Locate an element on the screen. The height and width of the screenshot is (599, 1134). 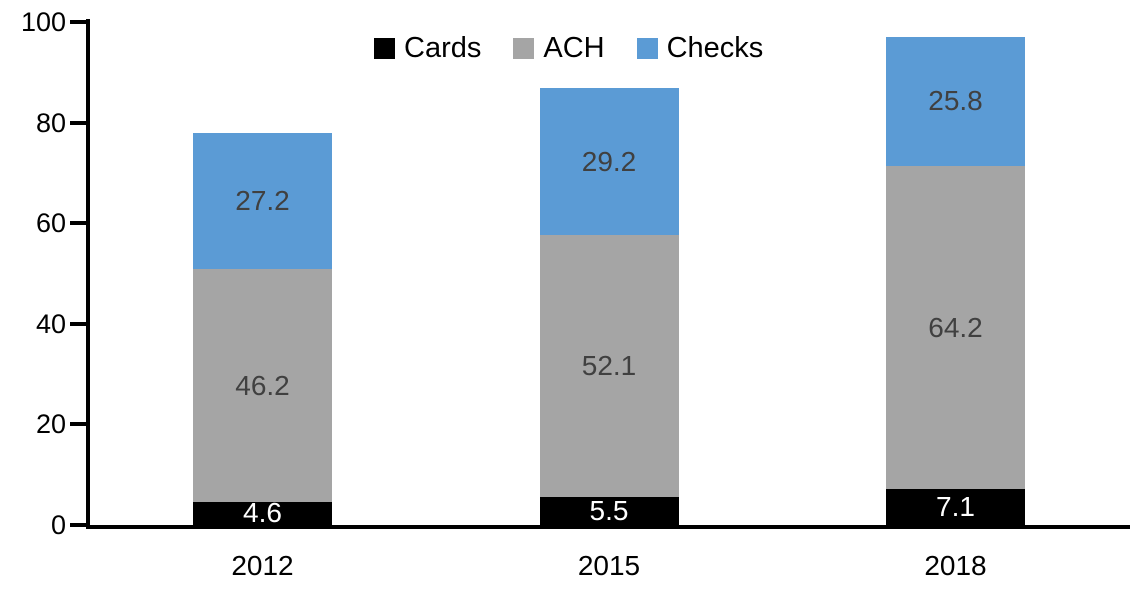
legend: Cards ACH Checks is located at coordinates (568, 48).